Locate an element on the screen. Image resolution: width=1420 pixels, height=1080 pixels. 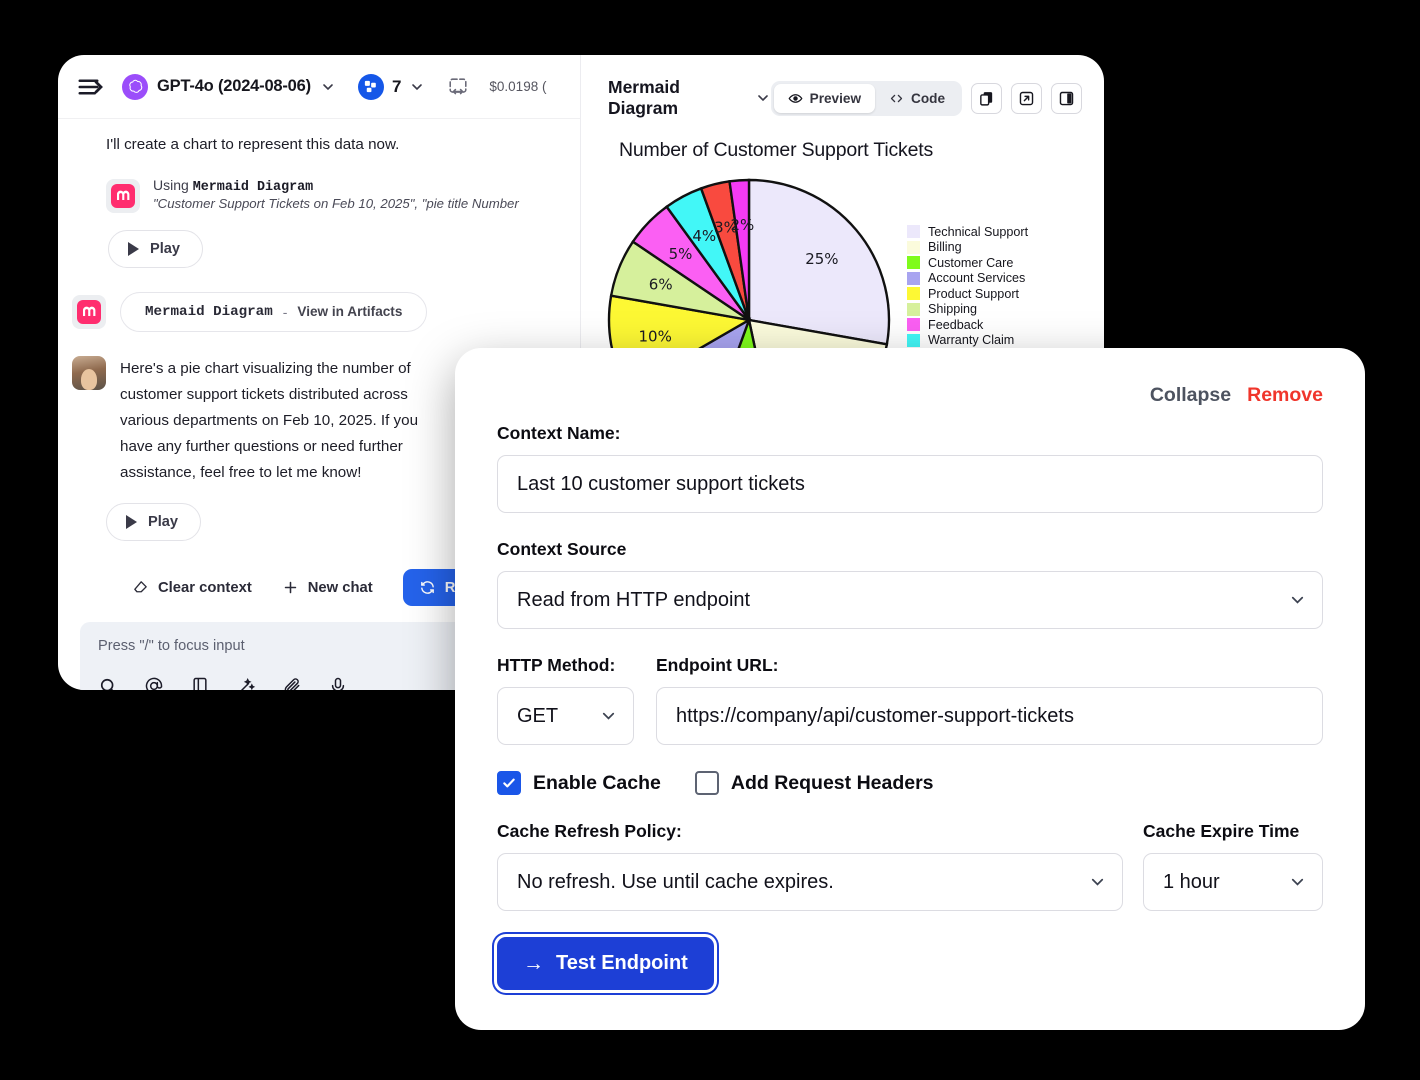
play-label: Play is located at coordinates (165, 248).